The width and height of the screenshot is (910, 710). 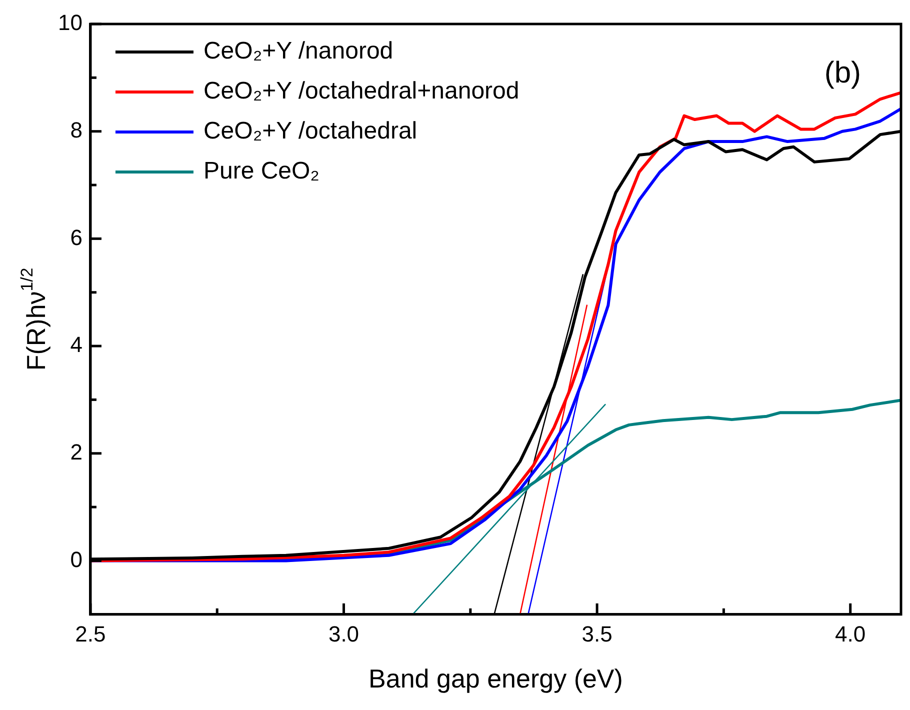 I want to click on legend-label: CeO₂+Y /nanorod, so click(x=298, y=51).